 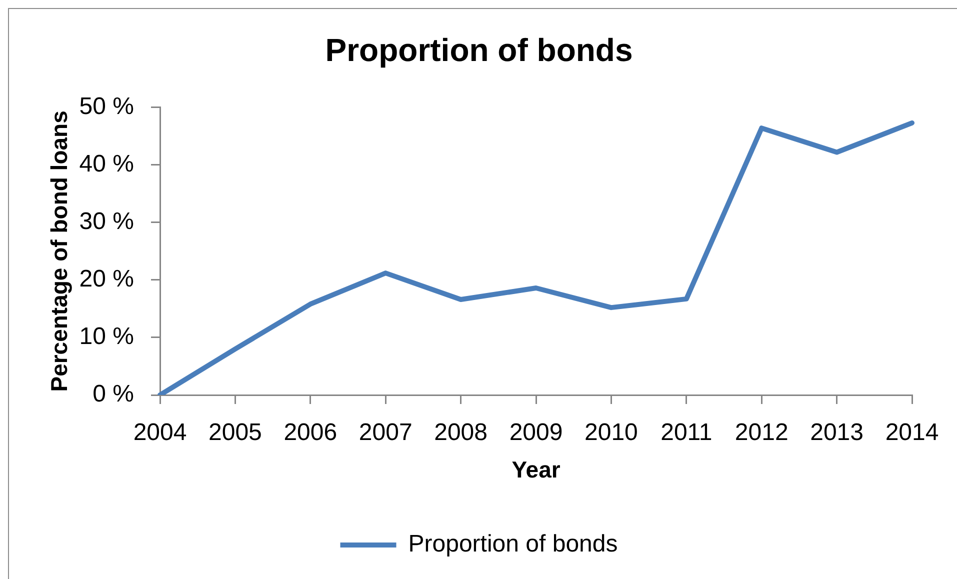 I want to click on y-tick-label: 0 %, so click(x=113, y=394).